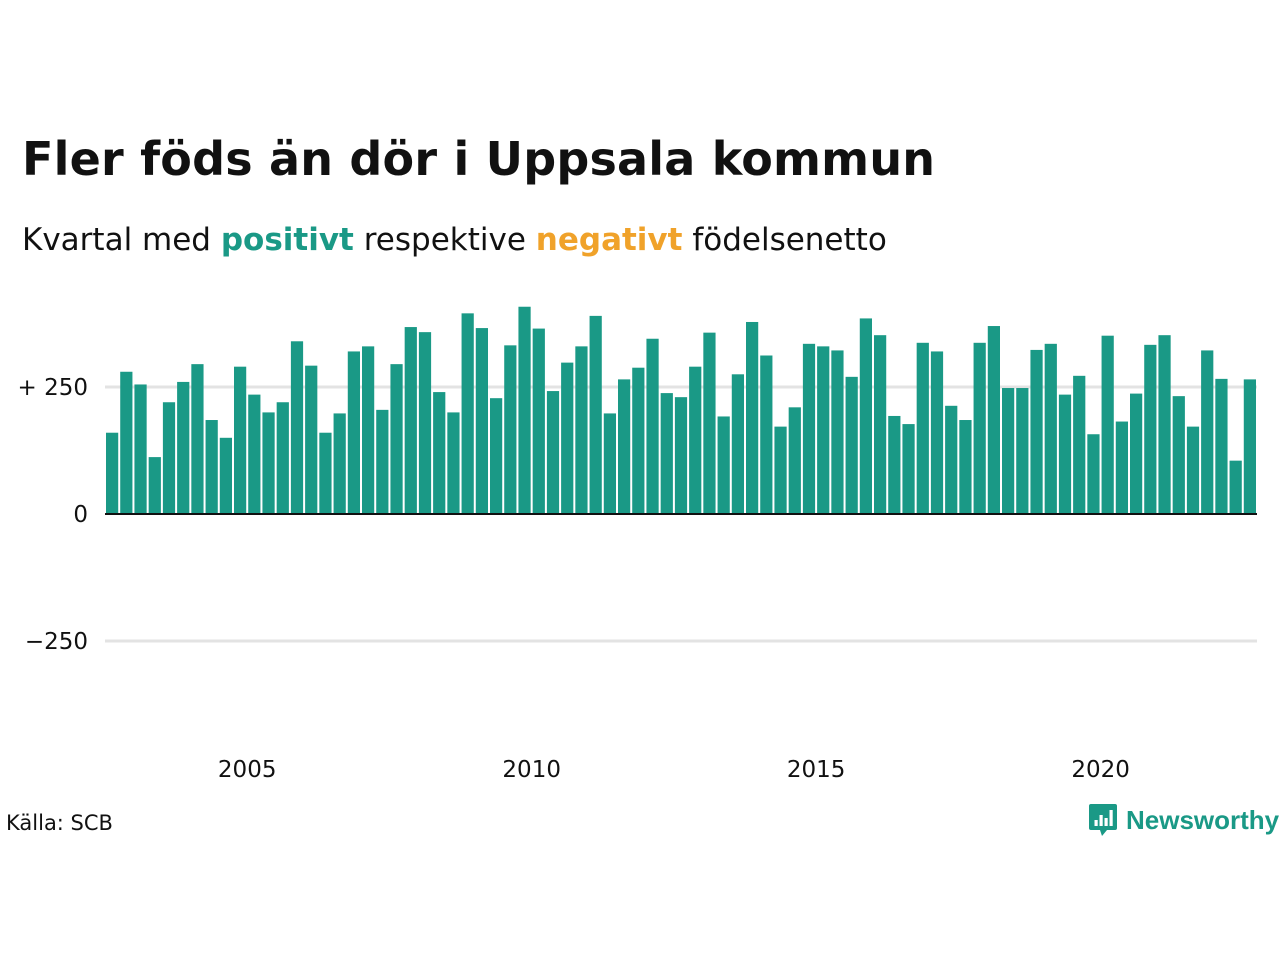  What do you see at coordinates (1103, 820) in the screenshot?
I see `newsworthy-chart-icon` at bounding box center [1103, 820].